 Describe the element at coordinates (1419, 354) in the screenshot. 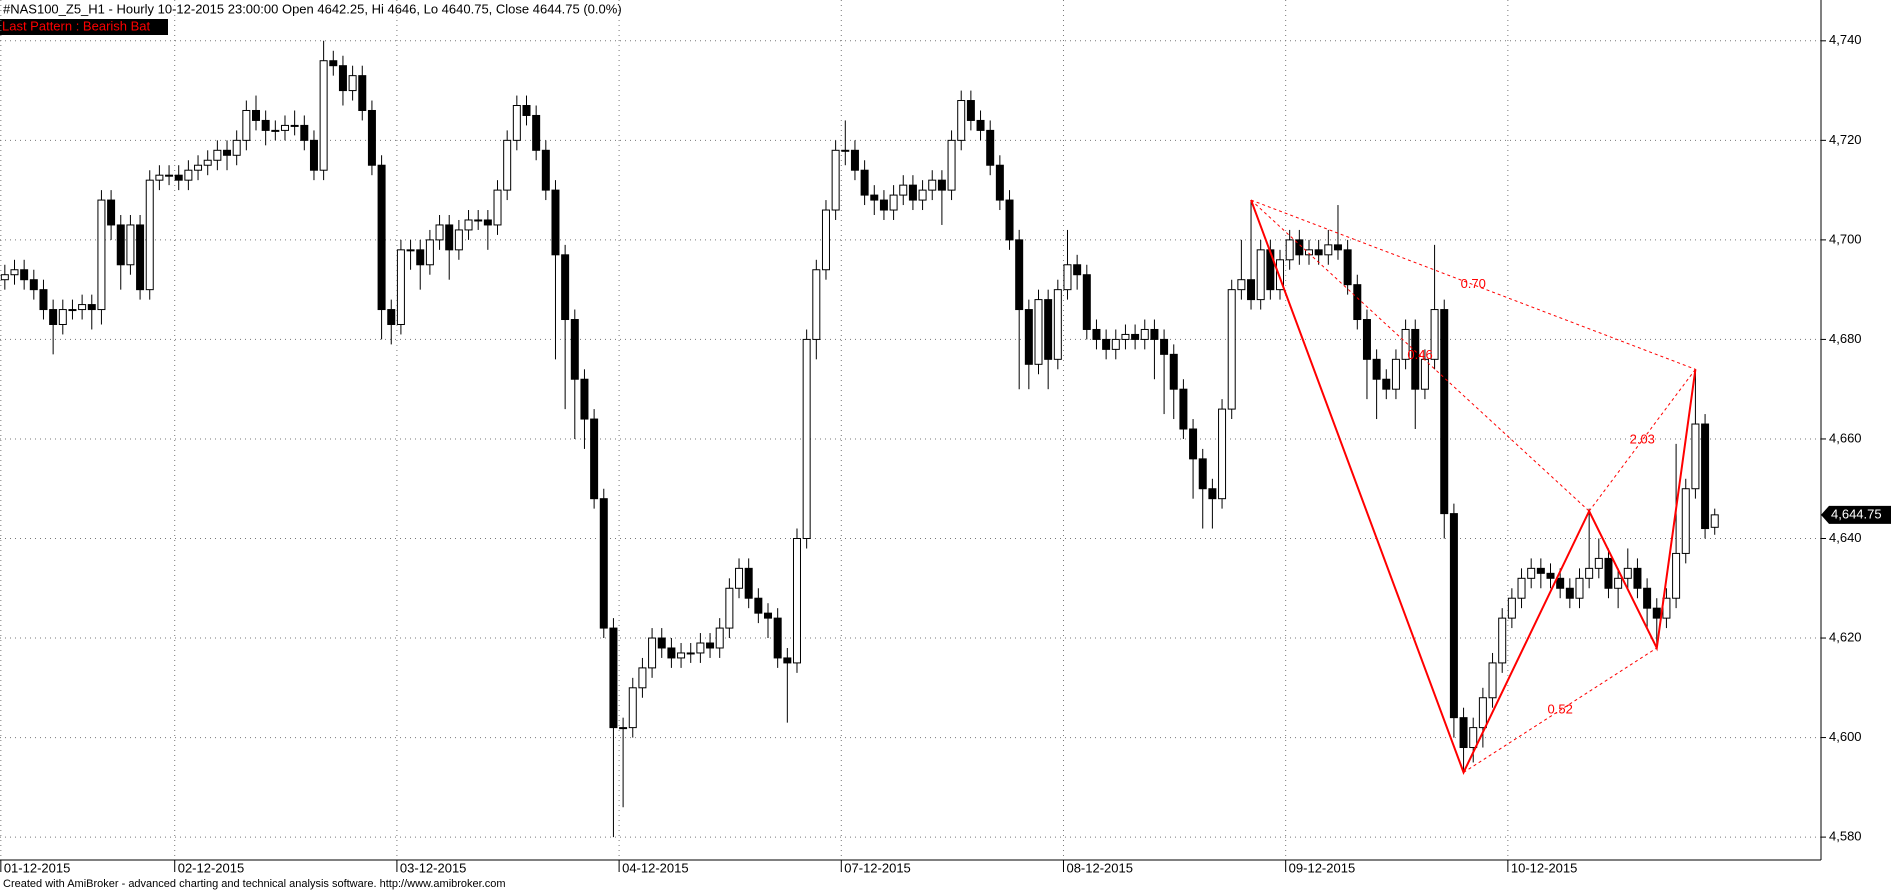

I see `pattern-ratio: 0.46` at that location.